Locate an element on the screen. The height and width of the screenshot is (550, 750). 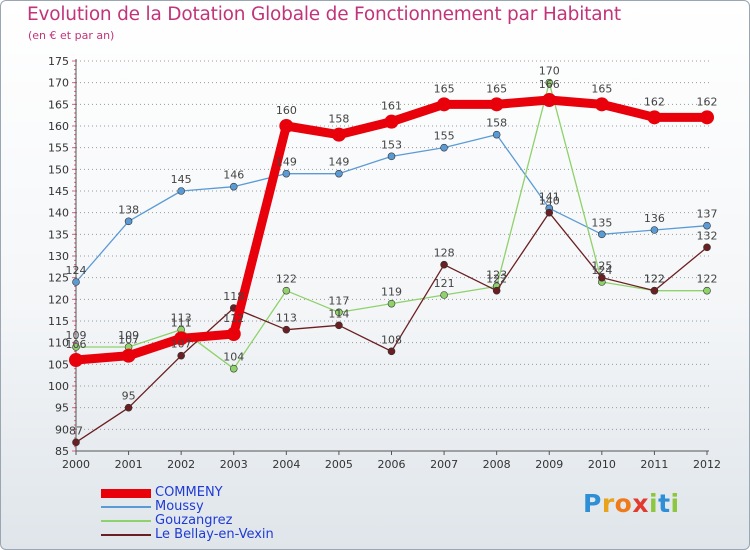
y-tick-label: 140 is located at coordinates (58, 213).